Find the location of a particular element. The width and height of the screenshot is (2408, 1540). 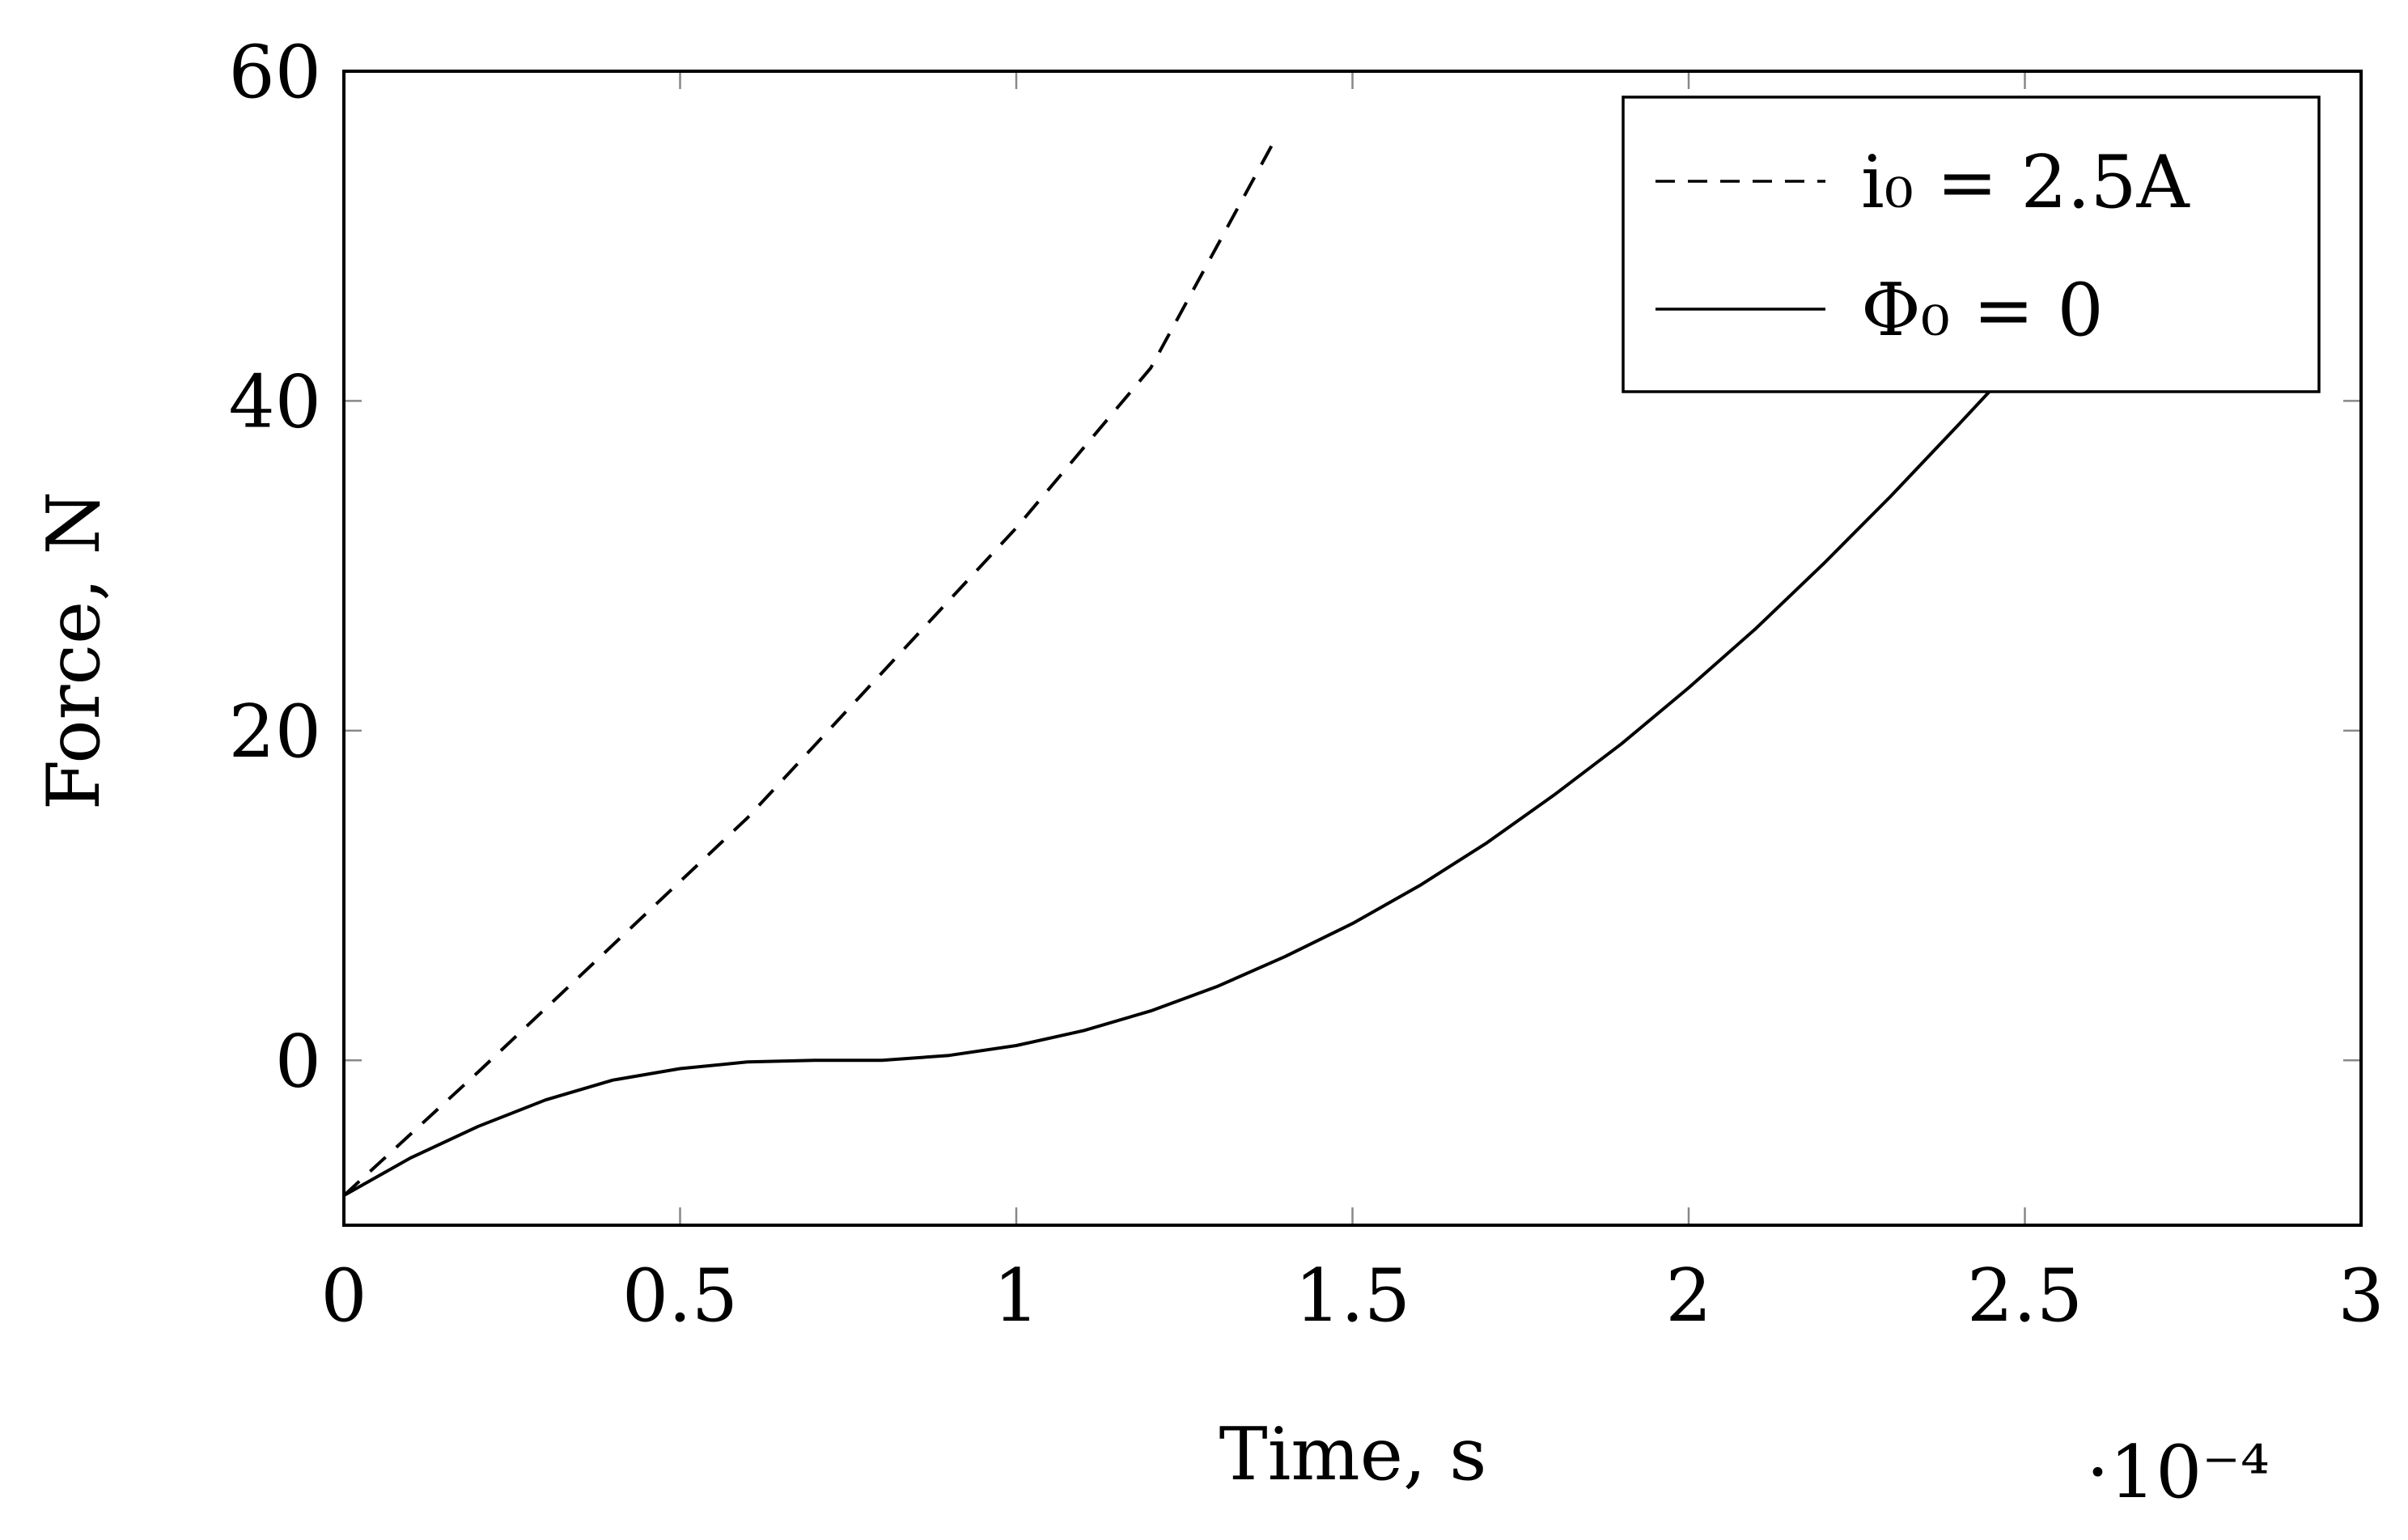

x-tick-label: 0.5 is located at coordinates (680, 1296).